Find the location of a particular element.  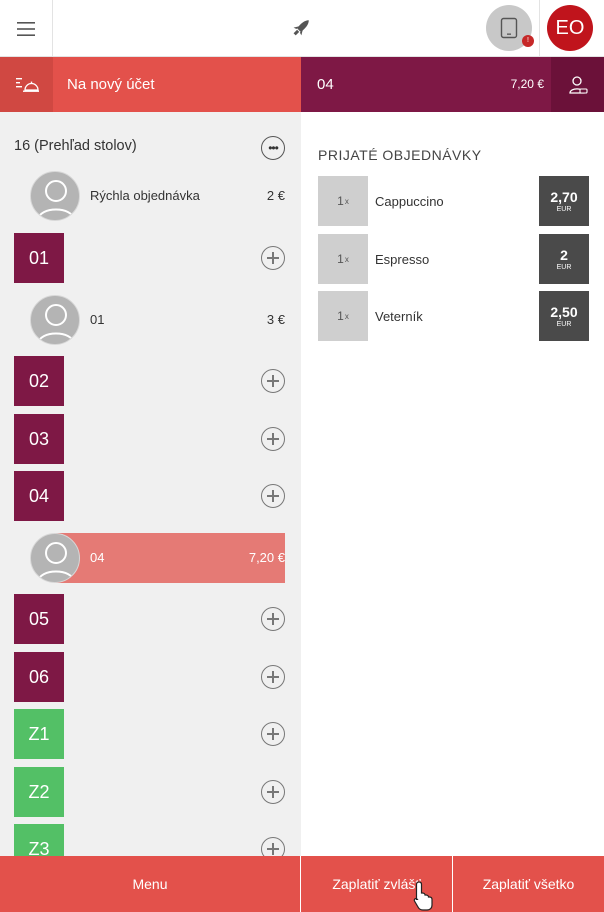

pay-split-button: Zaplatiť zvlášť is located at coordinates (376, 884).